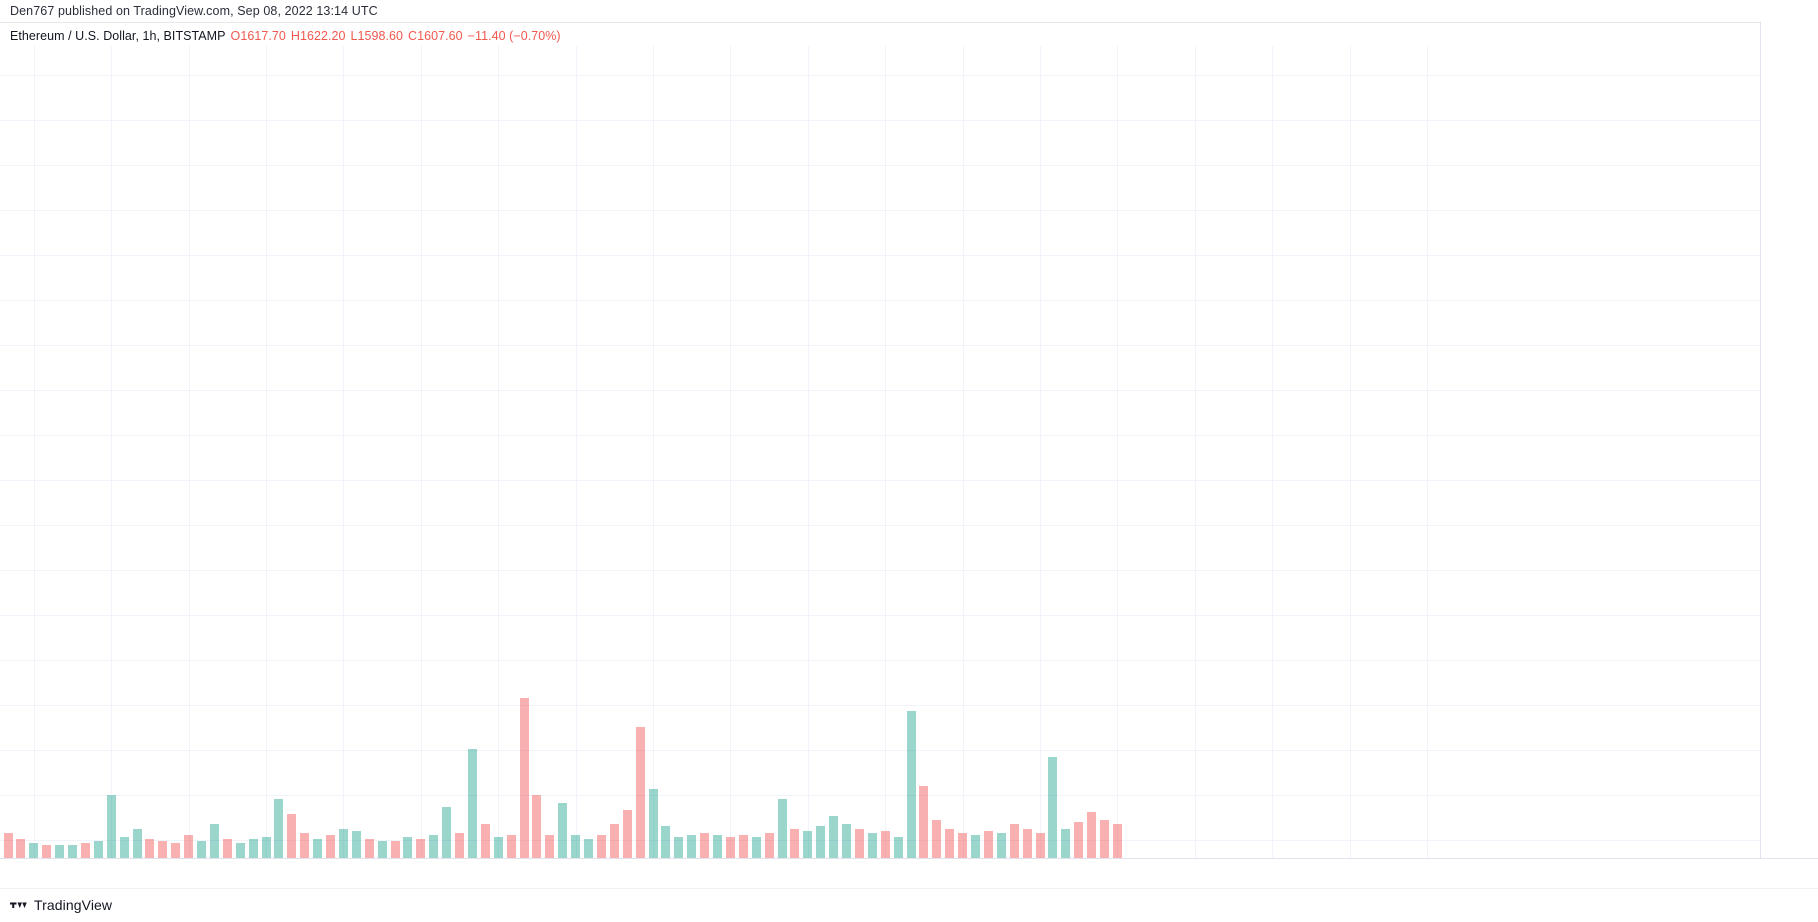  Describe the element at coordinates (61, 905) in the screenshot. I see `footer-branding: TradingView` at that location.